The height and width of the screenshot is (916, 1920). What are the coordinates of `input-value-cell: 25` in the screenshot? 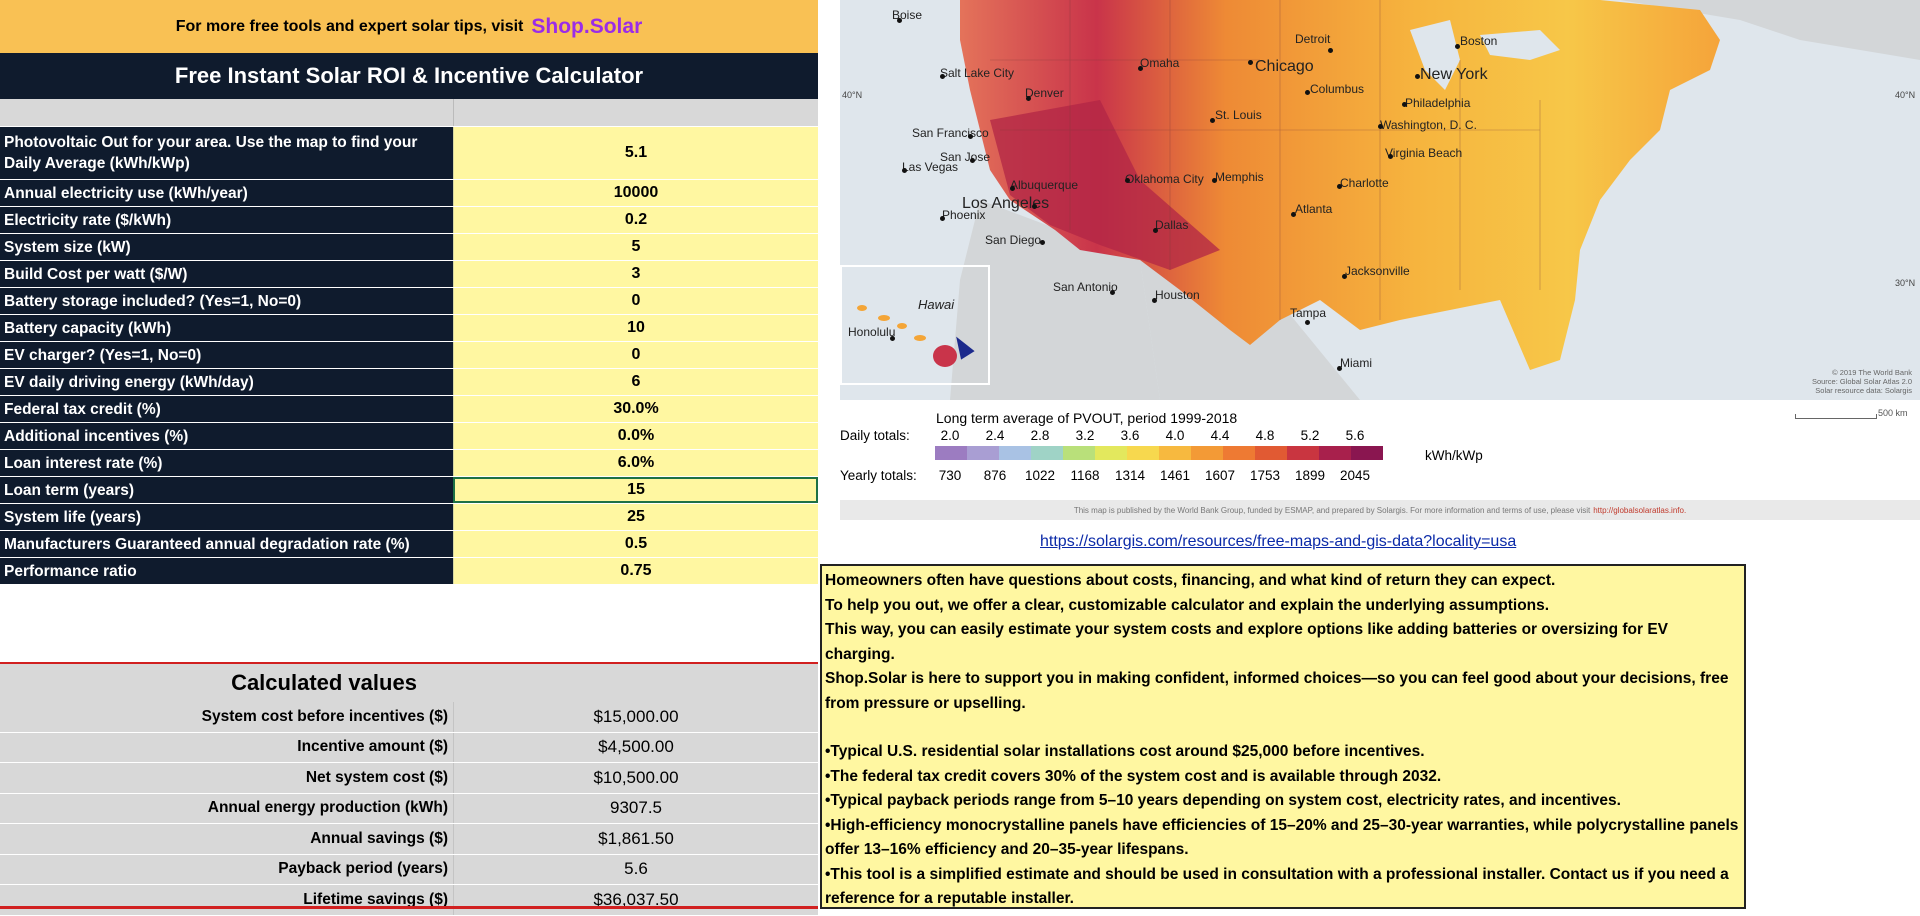 It's located at (635, 517).